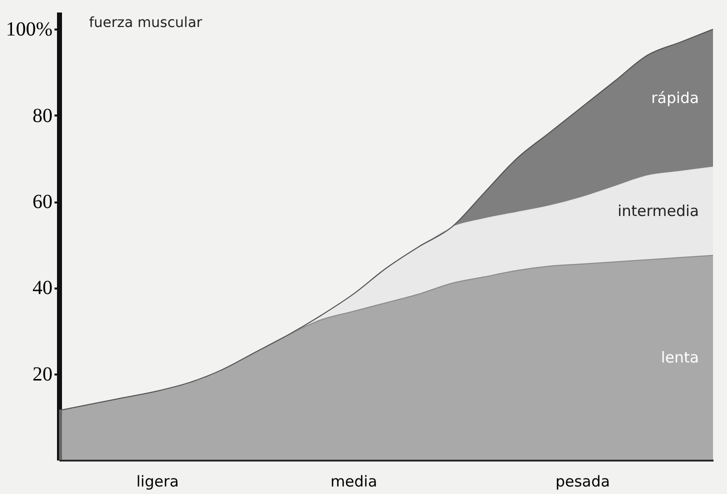 Image resolution: width=727 pixels, height=494 pixels. What do you see at coordinates (29, 29) in the screenshot?
I see `y-tick-label: 100%` at bounding box center [29, 29].